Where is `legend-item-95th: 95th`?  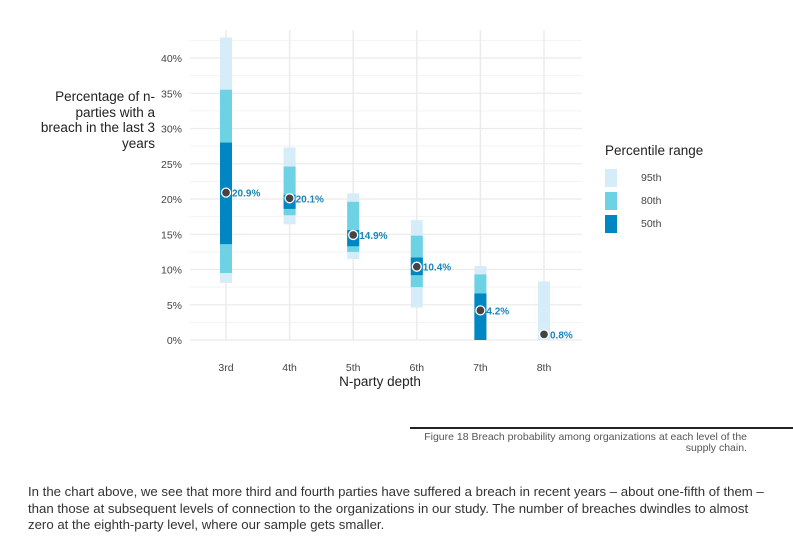 legend-item-95th: 95th is located at coordinates (654, 177).